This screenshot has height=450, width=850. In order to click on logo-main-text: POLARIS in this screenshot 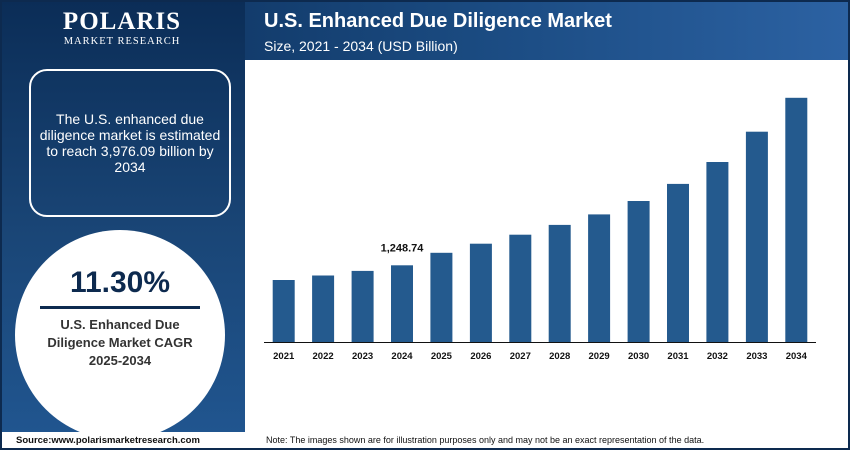, I will do `click(122, 21)`.